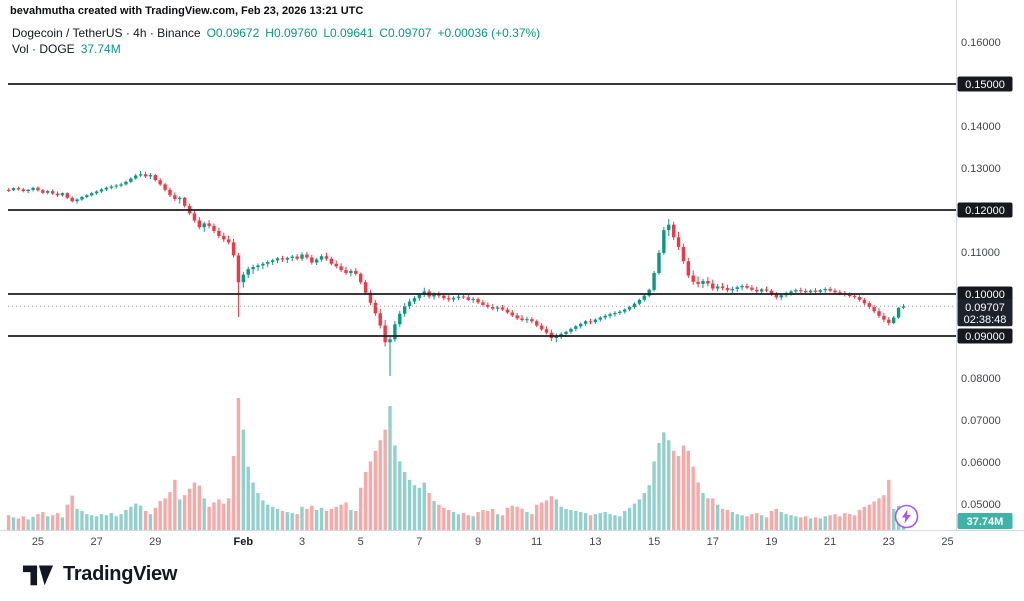 The height and width of the screenshot is (601, 1024). Describe the element at coordinates (947, 542) in the screenshot. I see `time-axis-label: 25` at that location.